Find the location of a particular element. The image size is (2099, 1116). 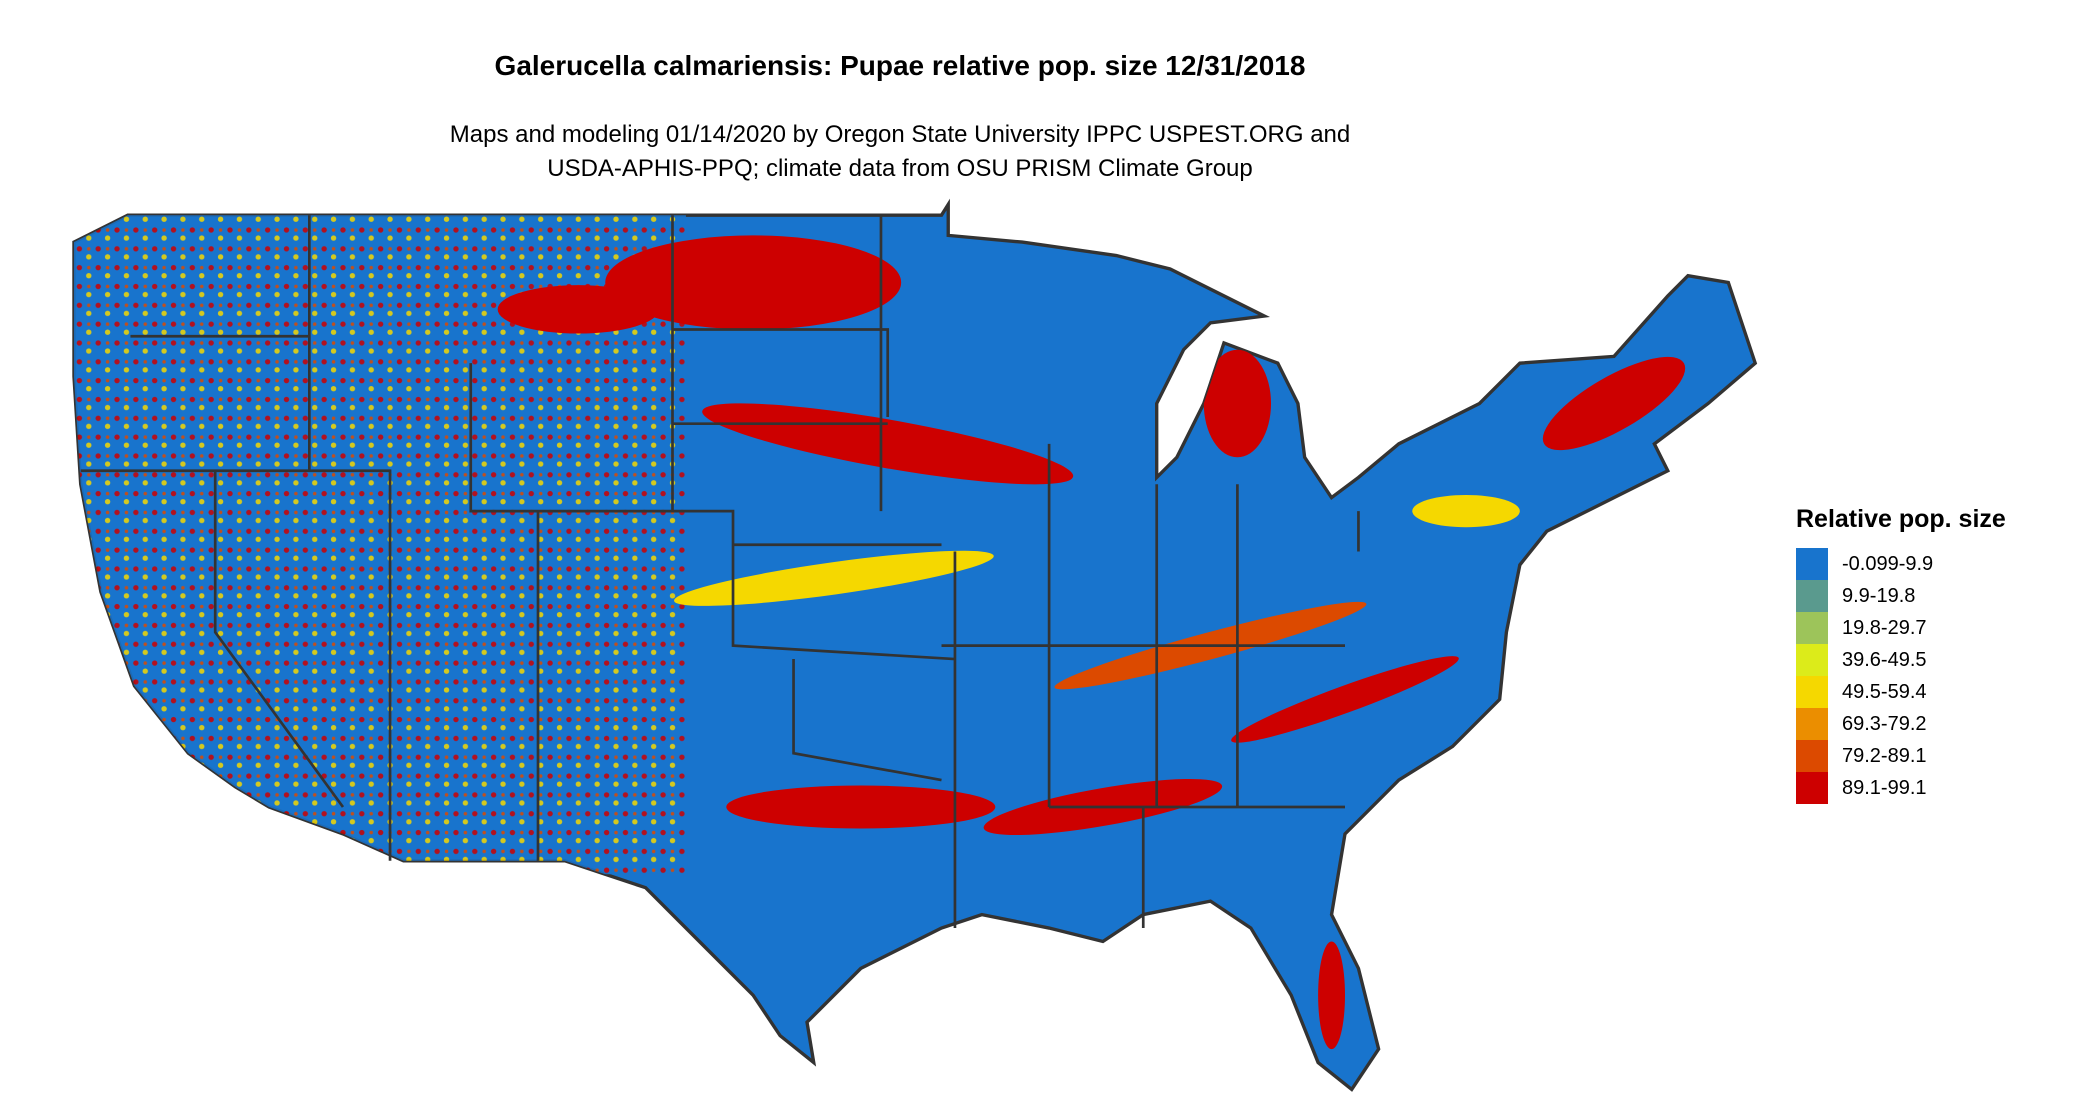

legend-title: Relative pop. size is located at coordinates (1901, 519).